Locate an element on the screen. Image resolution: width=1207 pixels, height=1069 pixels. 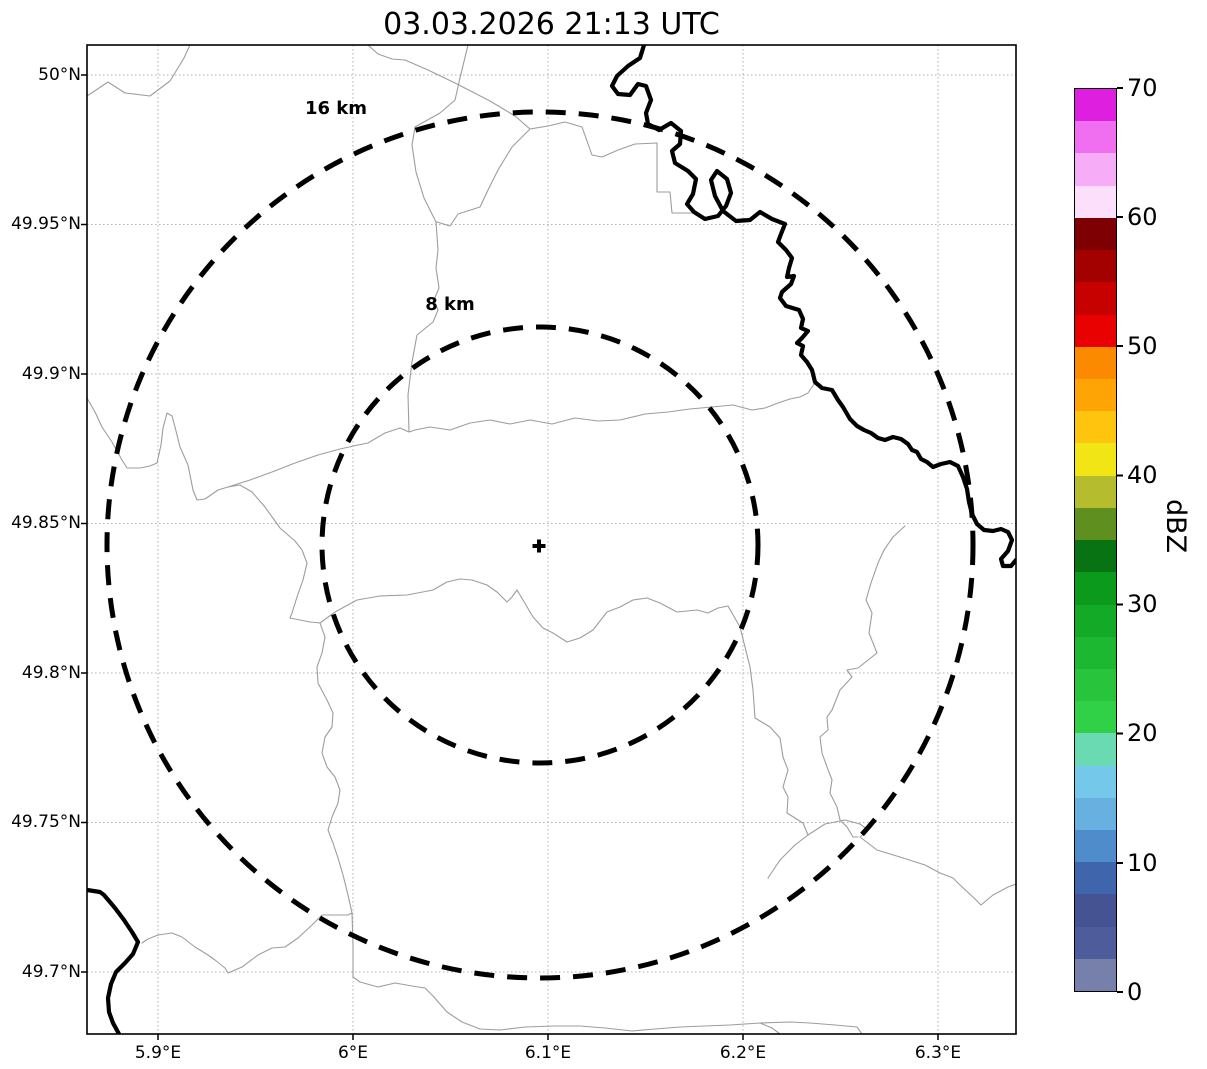
colorbar-tick-label: 60 is located at coordinates (1142, 217).